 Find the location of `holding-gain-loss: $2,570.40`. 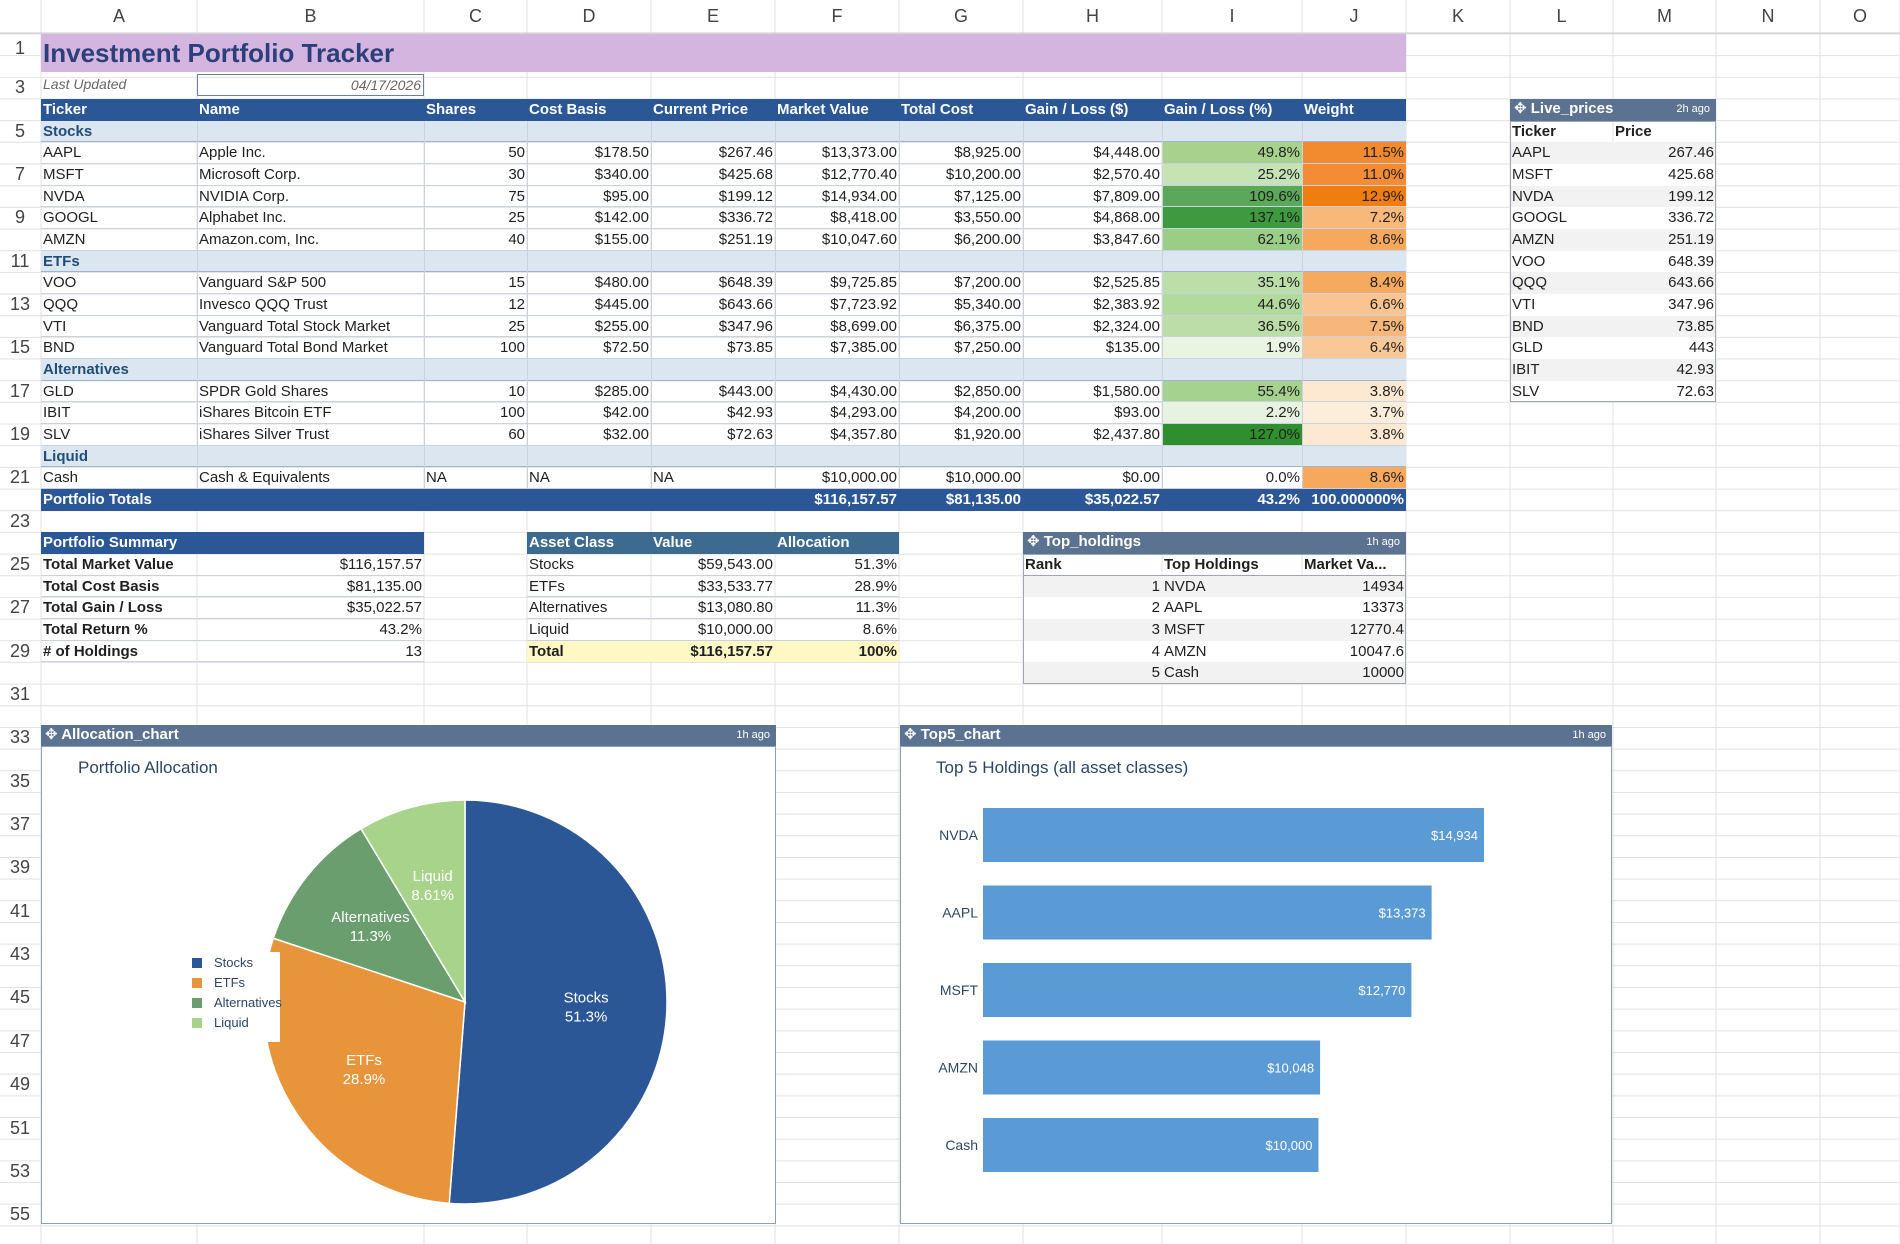

holding-gain-loss: $2,570.40 is located at coordinates (1126, 175).